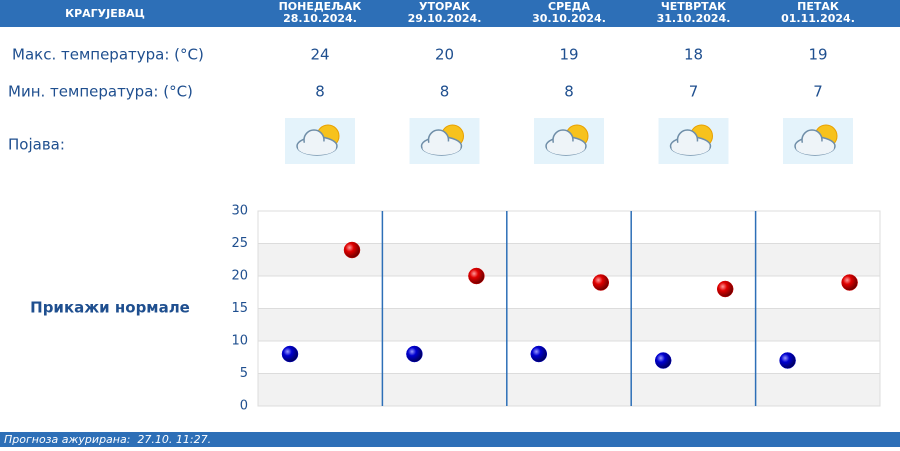  What do you see at coordinates (36, 145) in the screenshot?
I see `weather-label: Појава:` at bounding box center [36, 145].